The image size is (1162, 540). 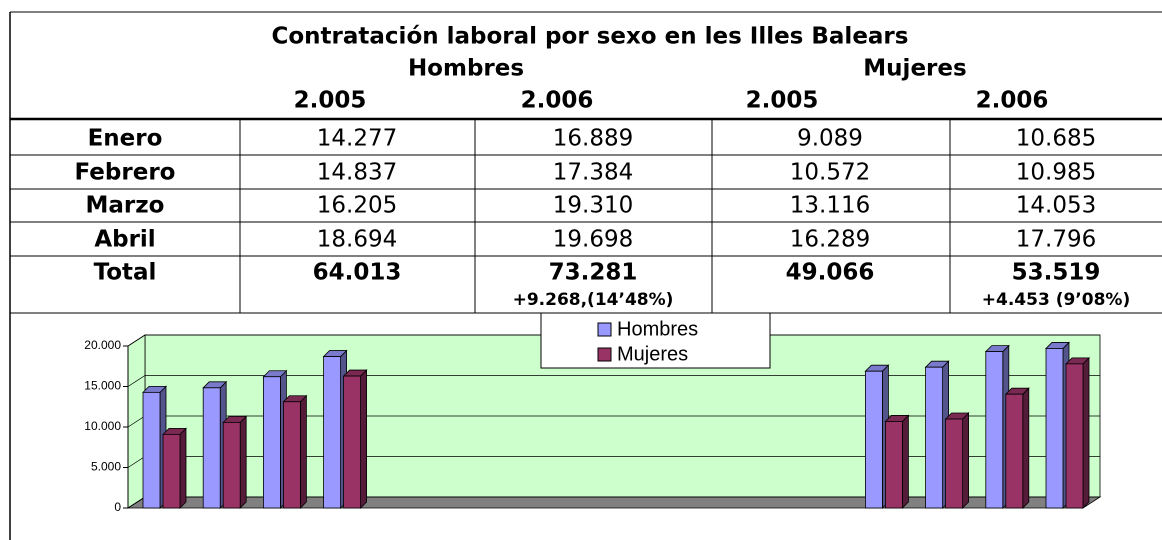 What do you see at coordinates (1056, 173) in the screenshot?
I see `cell: 10.985` at bounding box center [1056, 173].